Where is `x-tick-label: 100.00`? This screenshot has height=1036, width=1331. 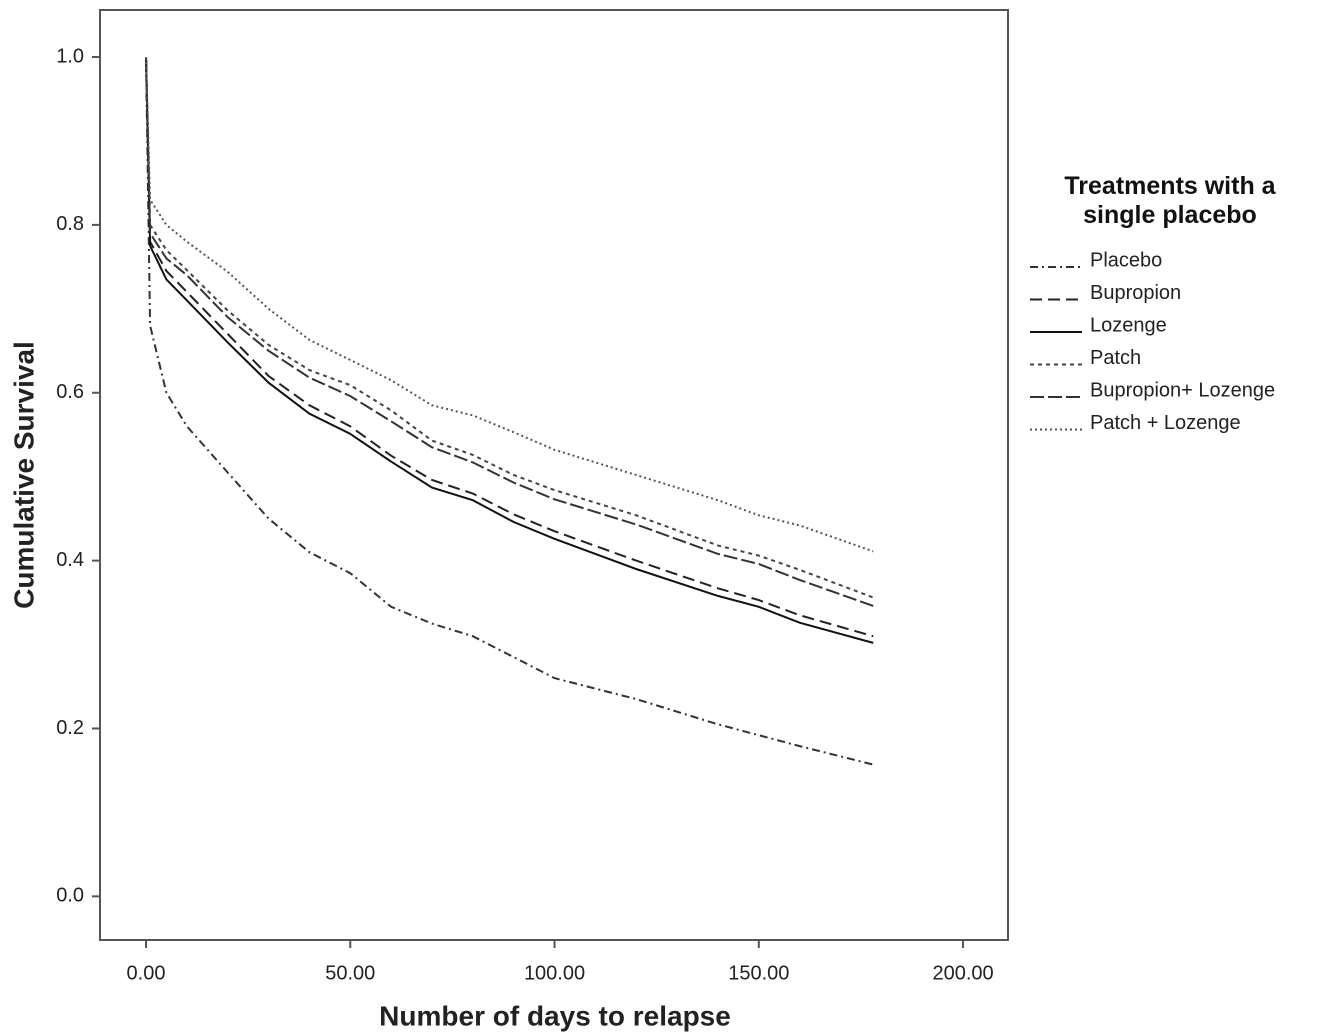
x-tick-label: 100.00 is located at coordinates (554, 973).